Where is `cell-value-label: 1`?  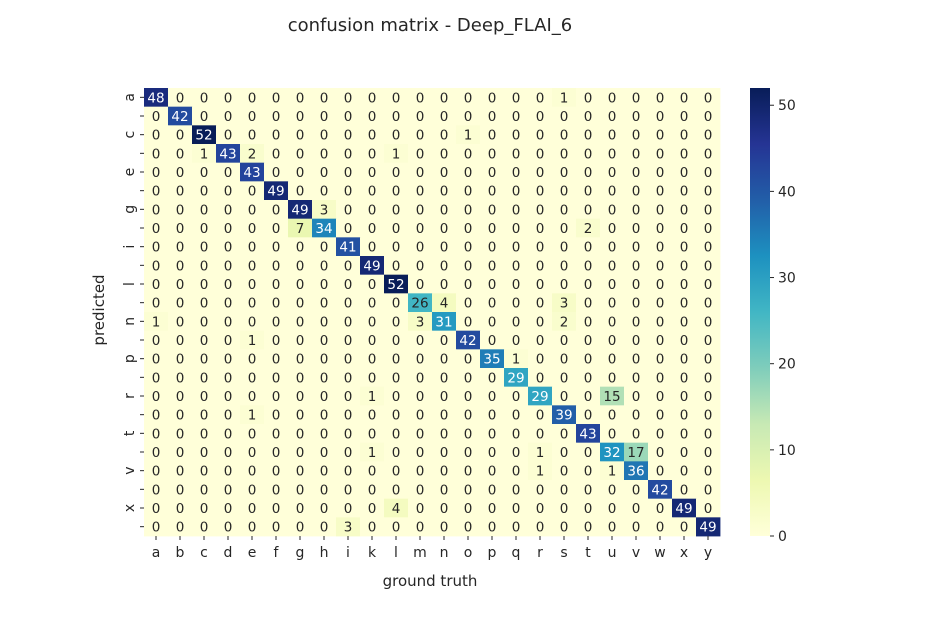
cell-value-label: 1 is located at coordinates (252, 416).